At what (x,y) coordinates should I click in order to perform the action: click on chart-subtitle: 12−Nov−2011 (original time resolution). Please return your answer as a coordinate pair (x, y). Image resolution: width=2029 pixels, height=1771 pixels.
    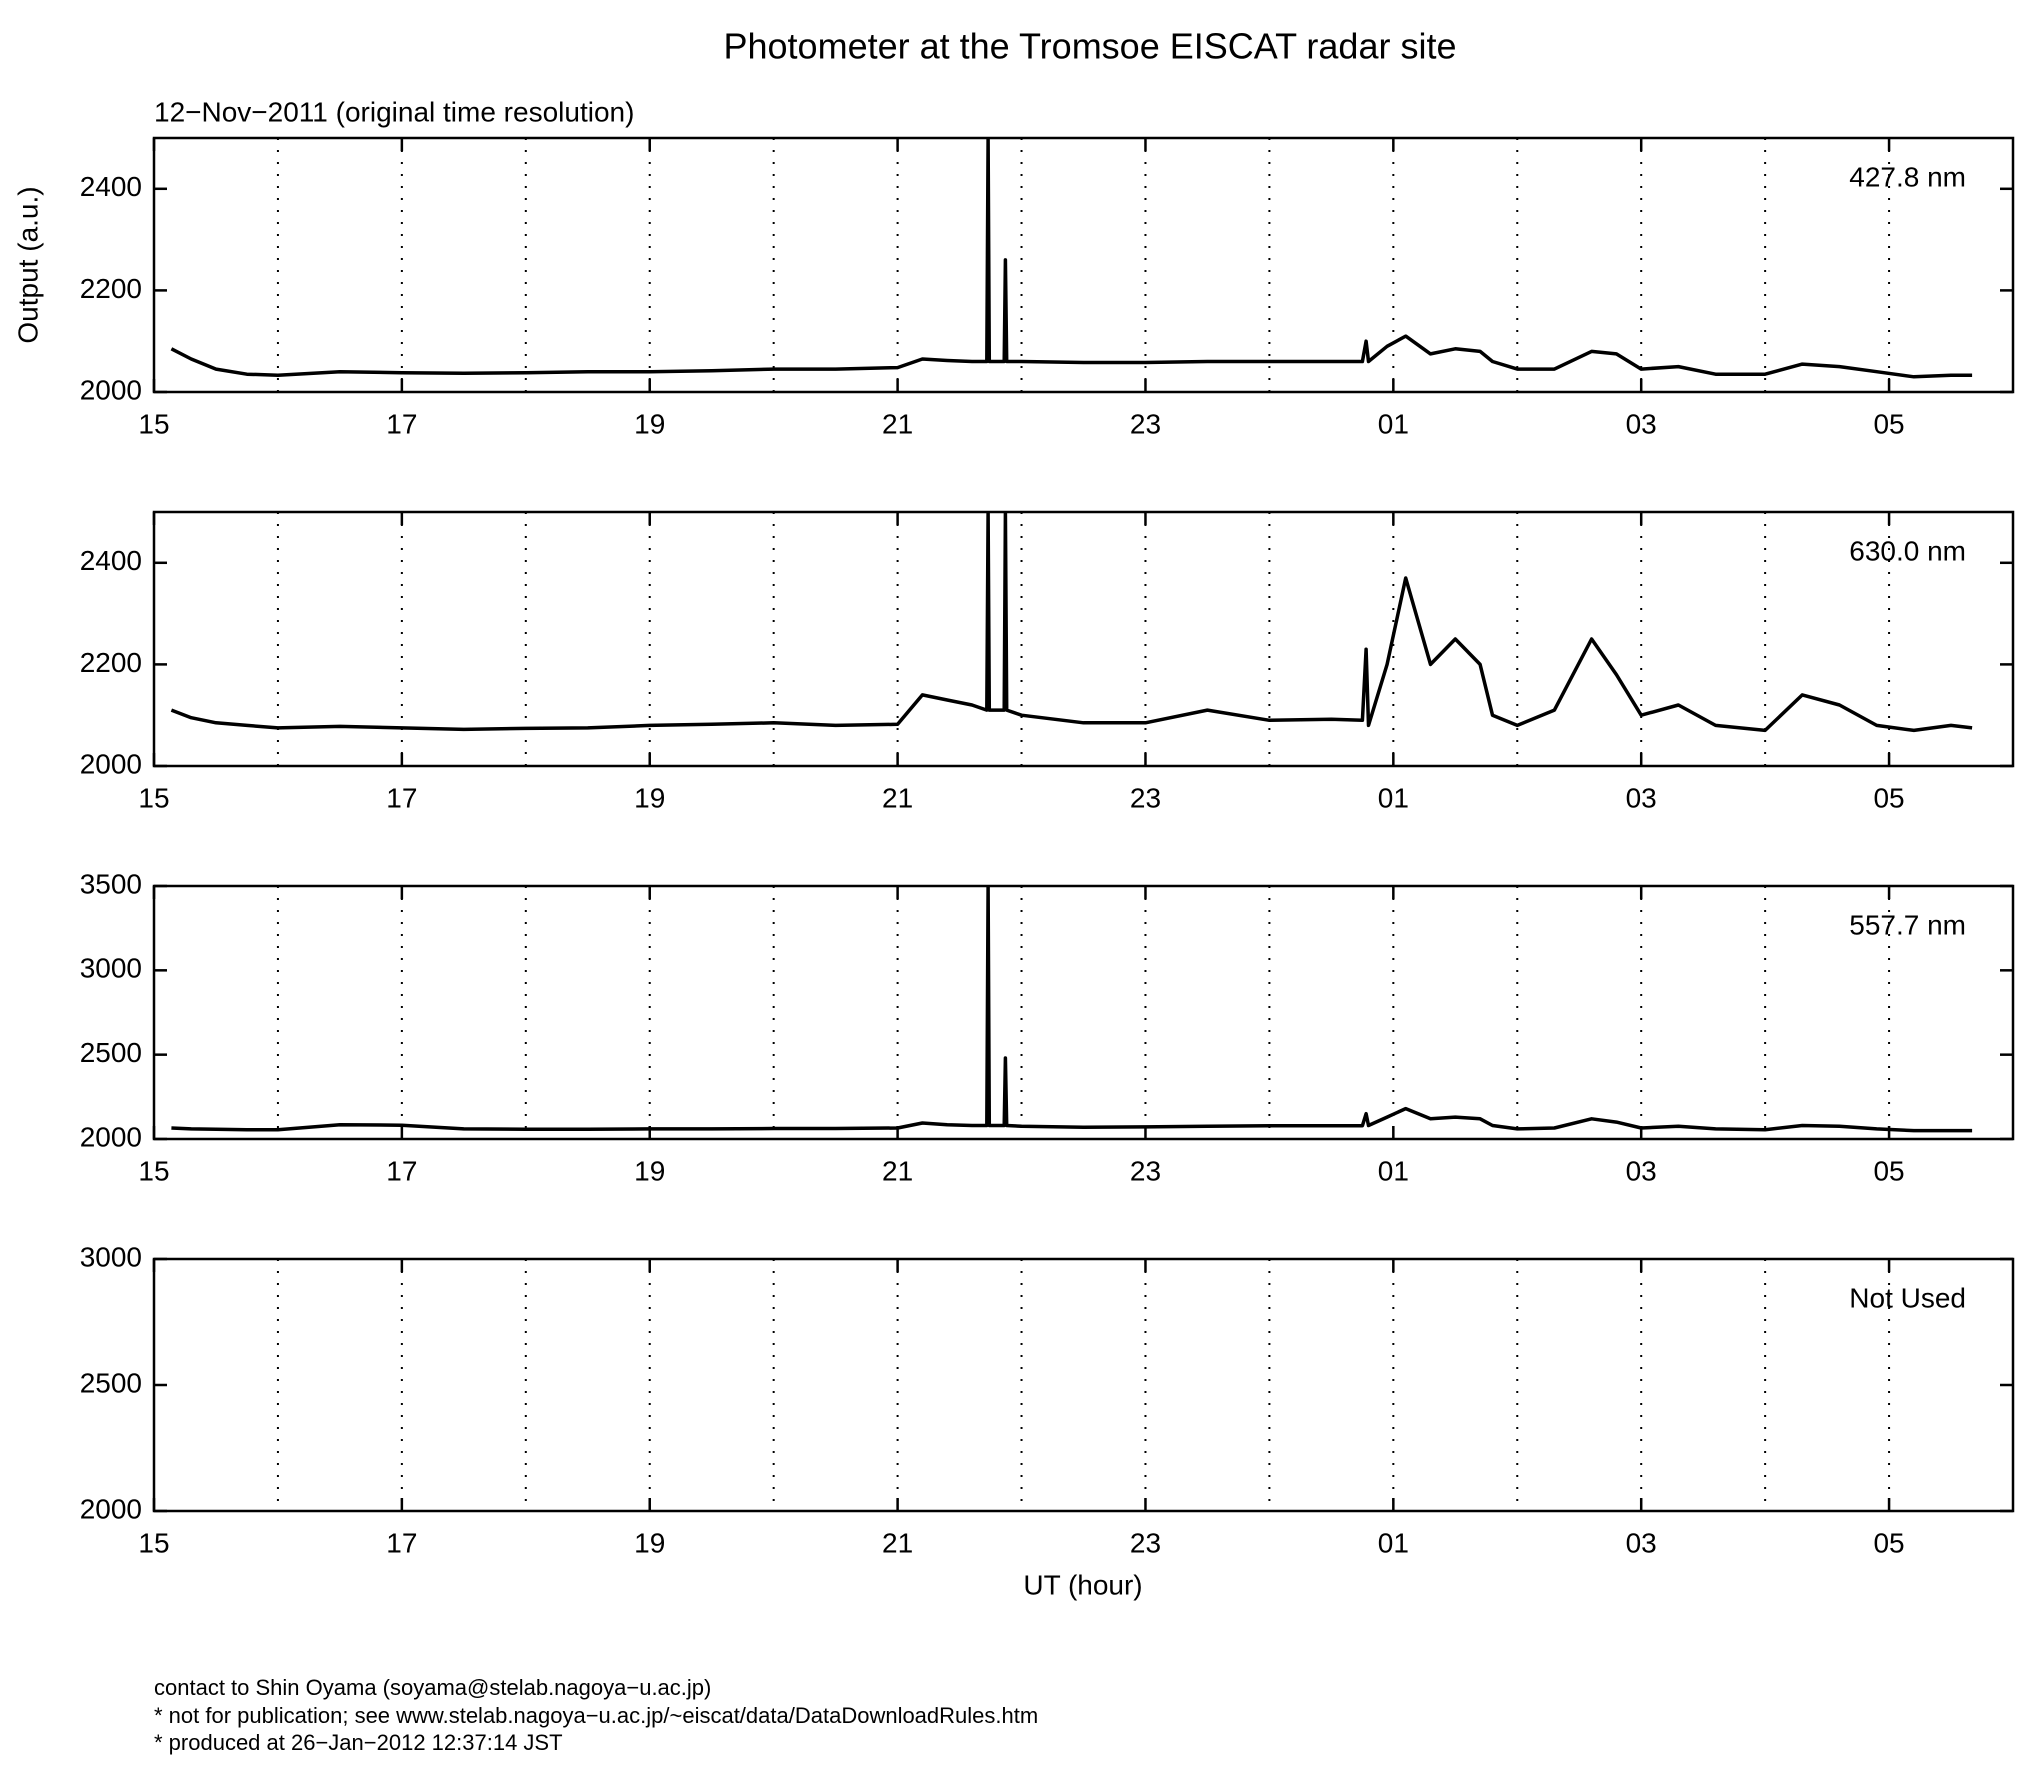
    Looking at the image, I should click on (394, 111).